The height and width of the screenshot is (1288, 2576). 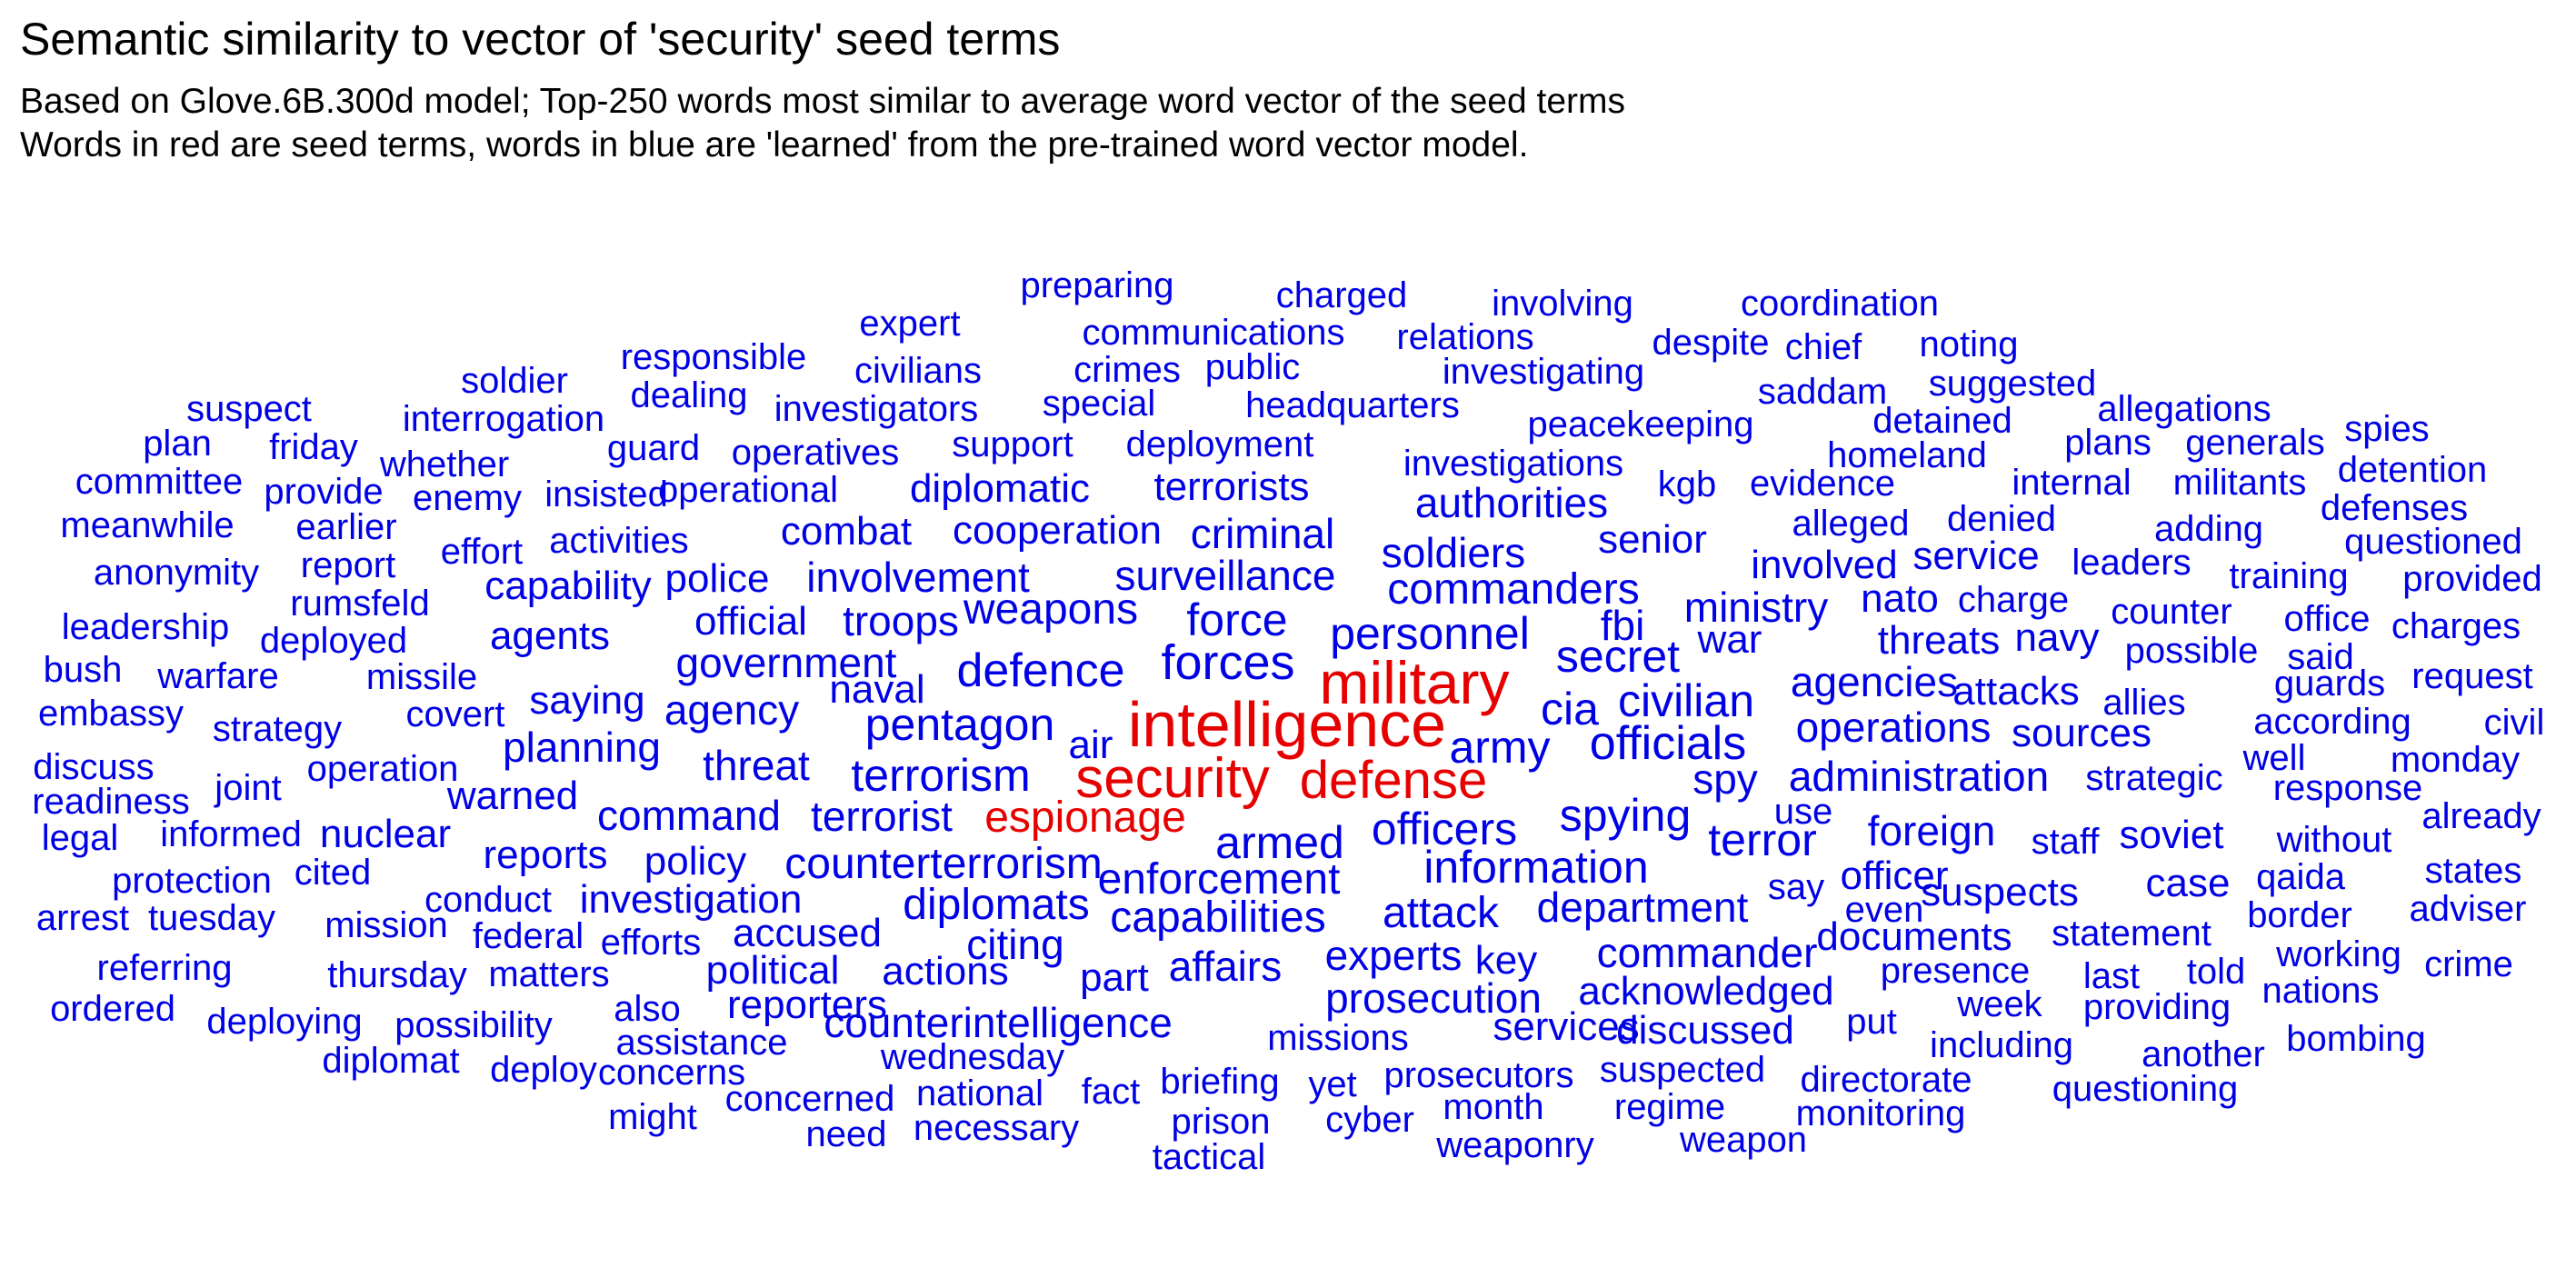 What do you see at coordinates (1823, 347) in the screenshot?
I see `learned-word-chief: chief` at bounding box center [1823, 347].